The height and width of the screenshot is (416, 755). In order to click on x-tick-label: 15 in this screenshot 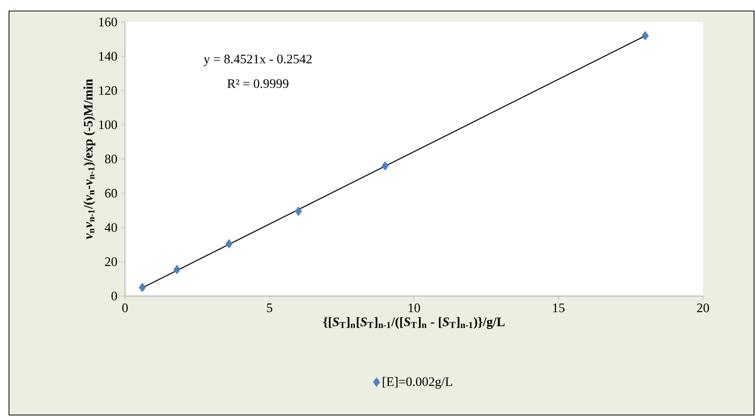, I will do `click(558, 308)`.